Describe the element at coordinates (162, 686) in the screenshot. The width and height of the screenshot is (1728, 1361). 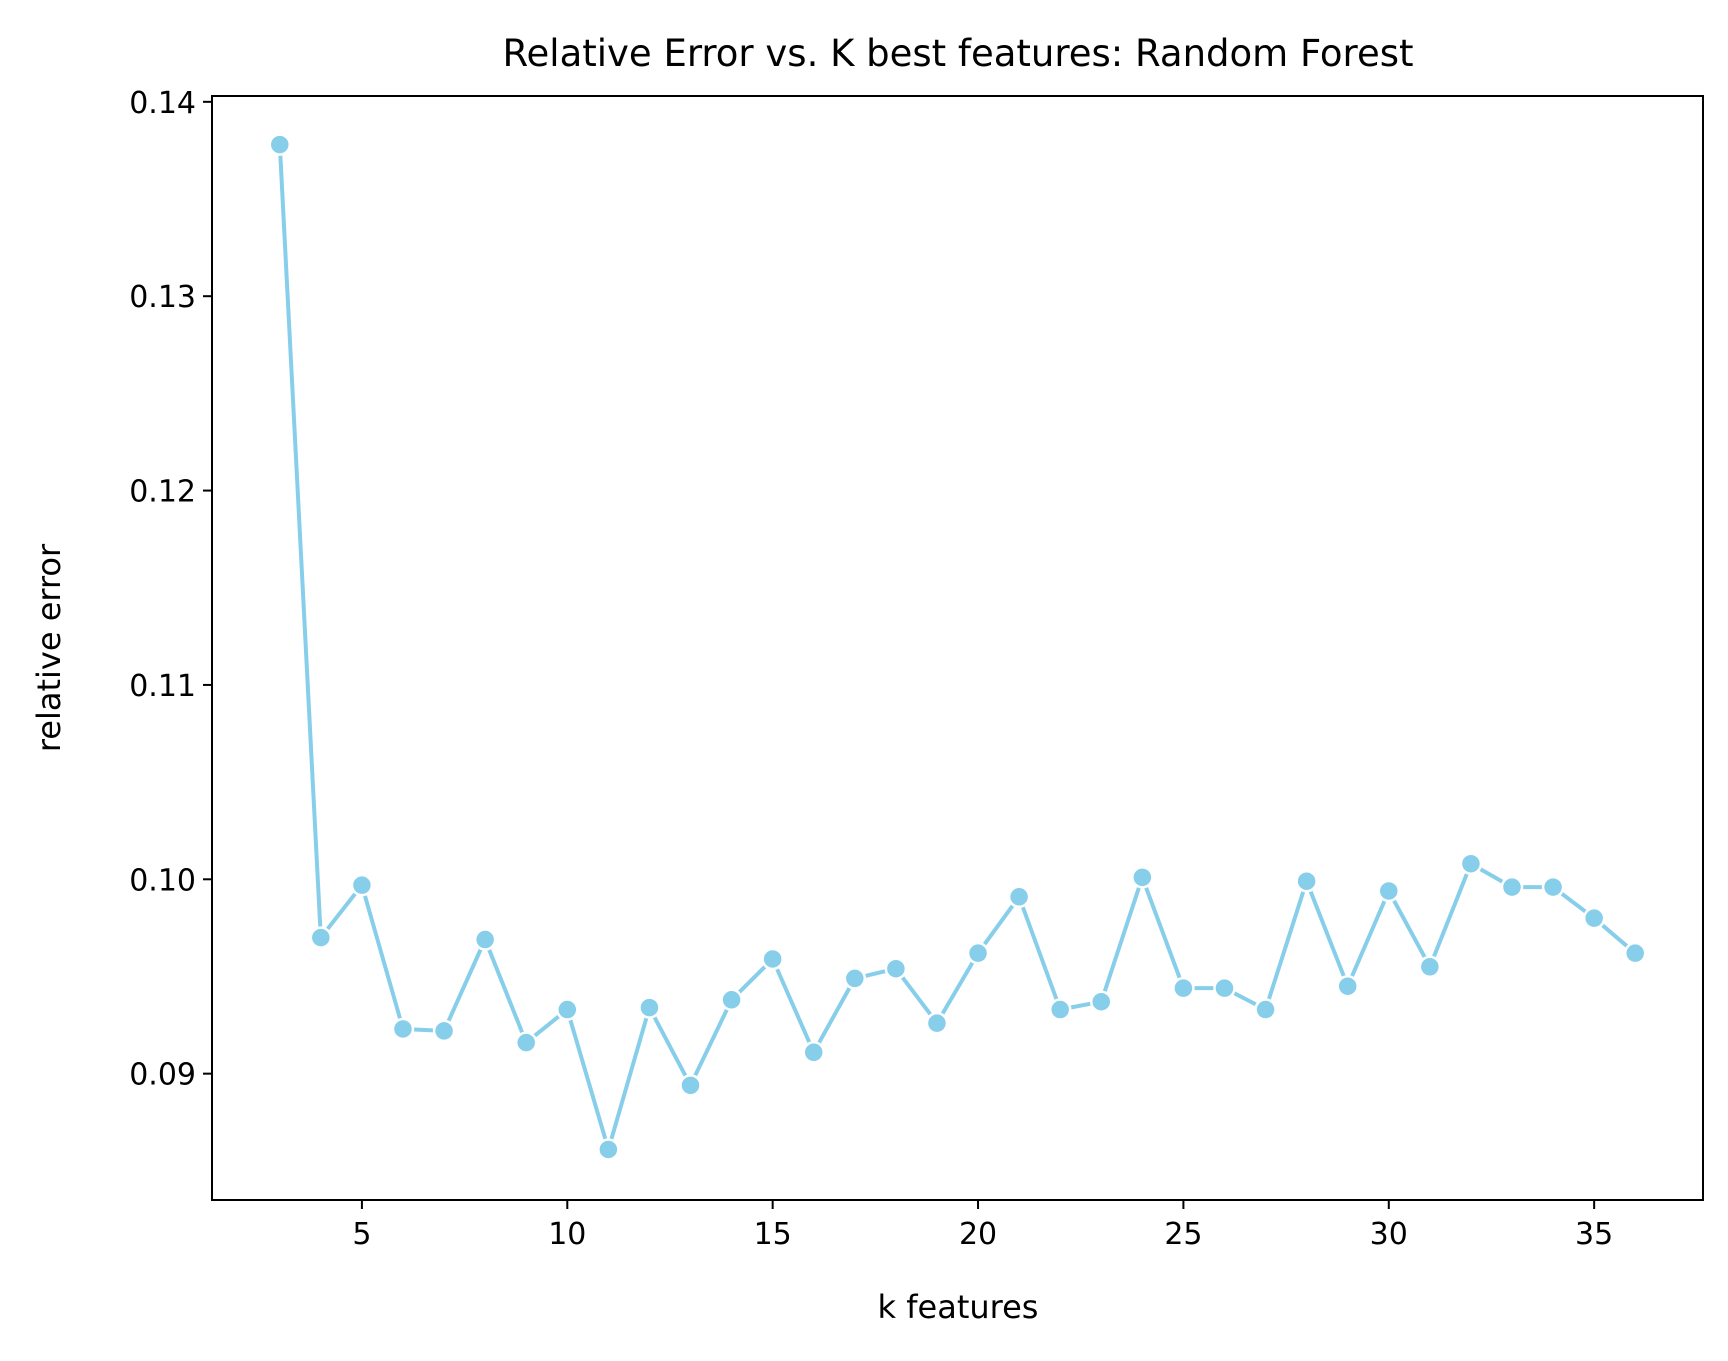
I see `y-tick-label: 0.11` at that location.